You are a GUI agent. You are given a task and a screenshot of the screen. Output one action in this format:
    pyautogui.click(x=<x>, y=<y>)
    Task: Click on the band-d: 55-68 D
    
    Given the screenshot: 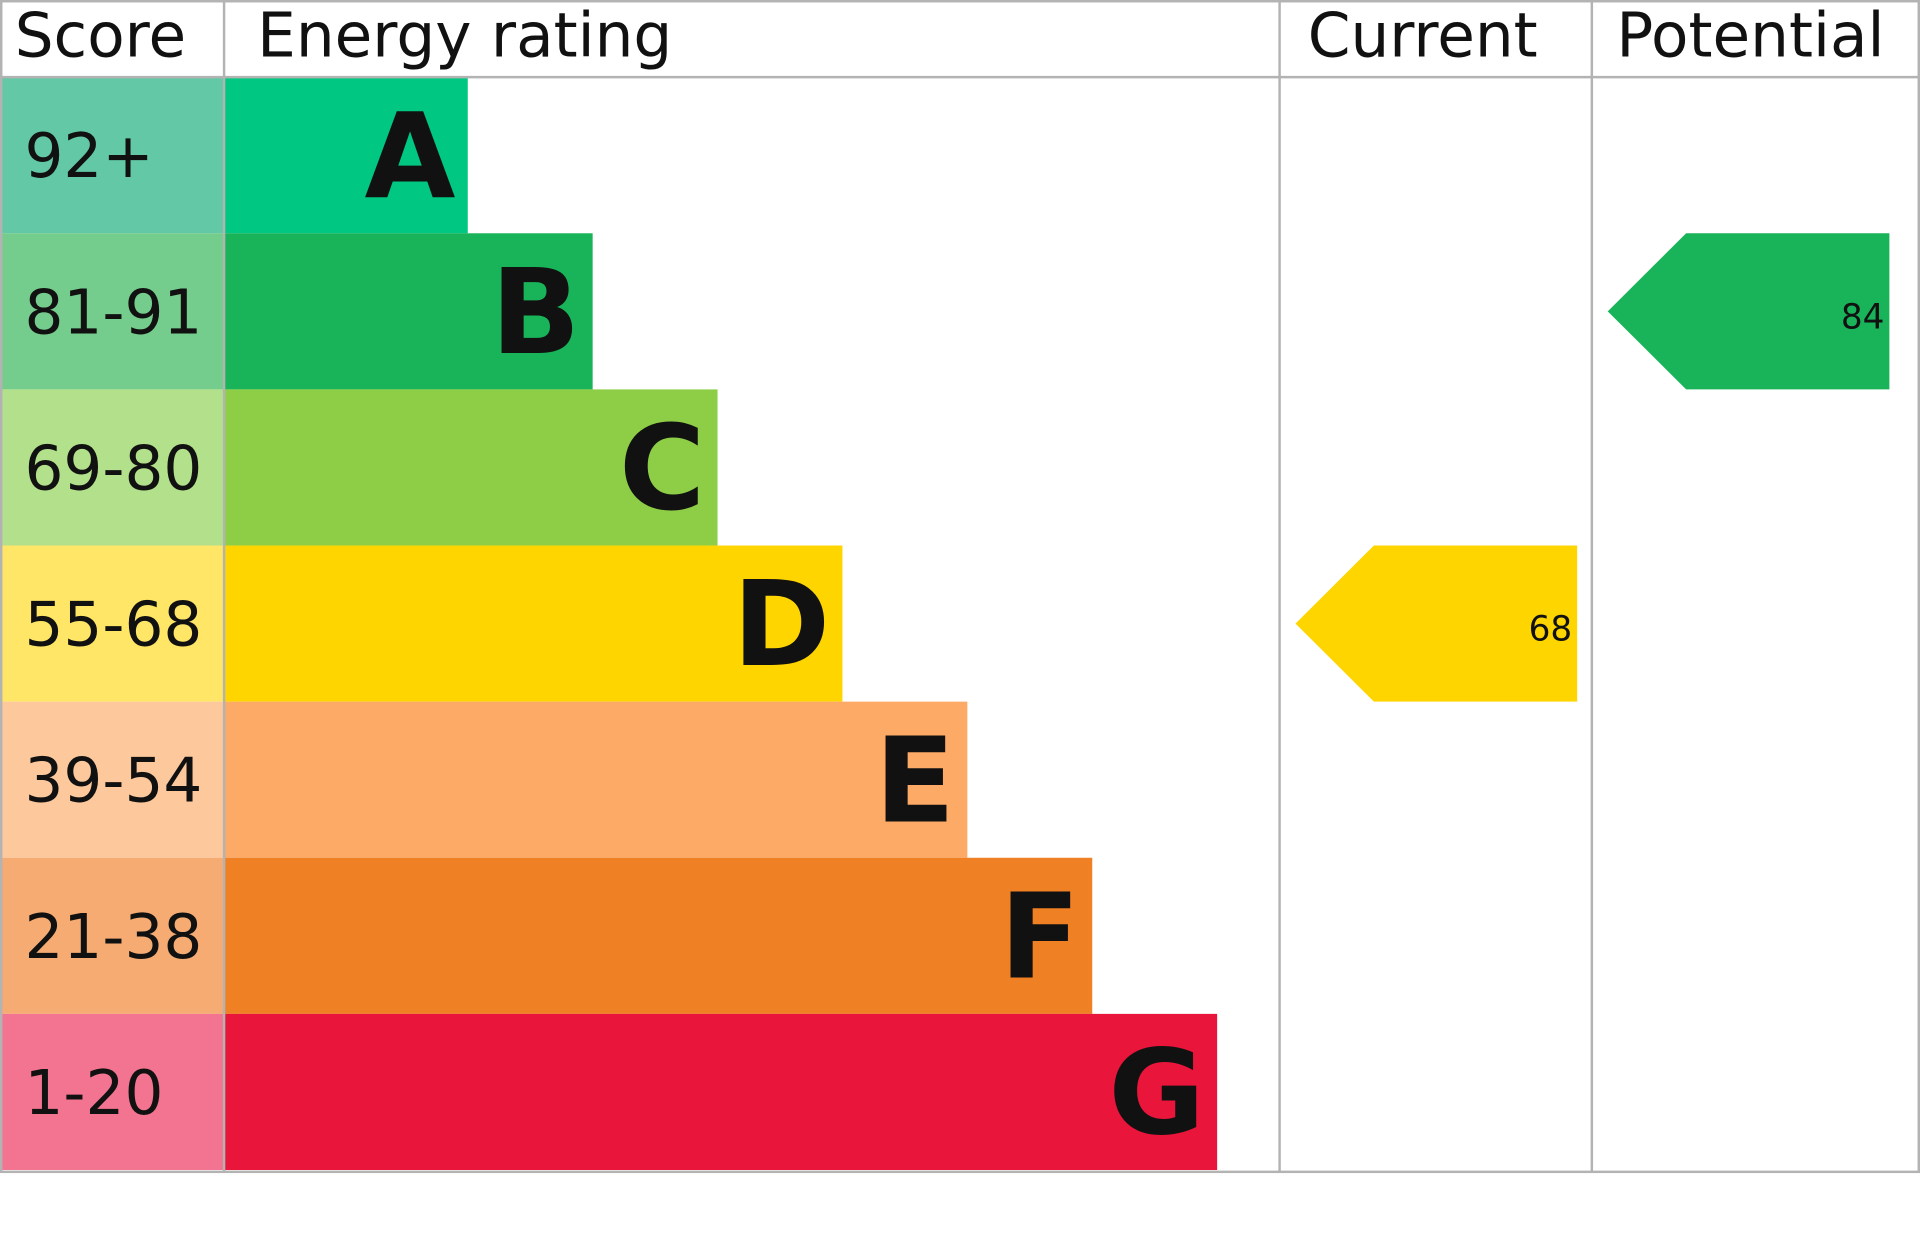 What is the action you would take?
    pyautogui.click(x=421, y=623)
    